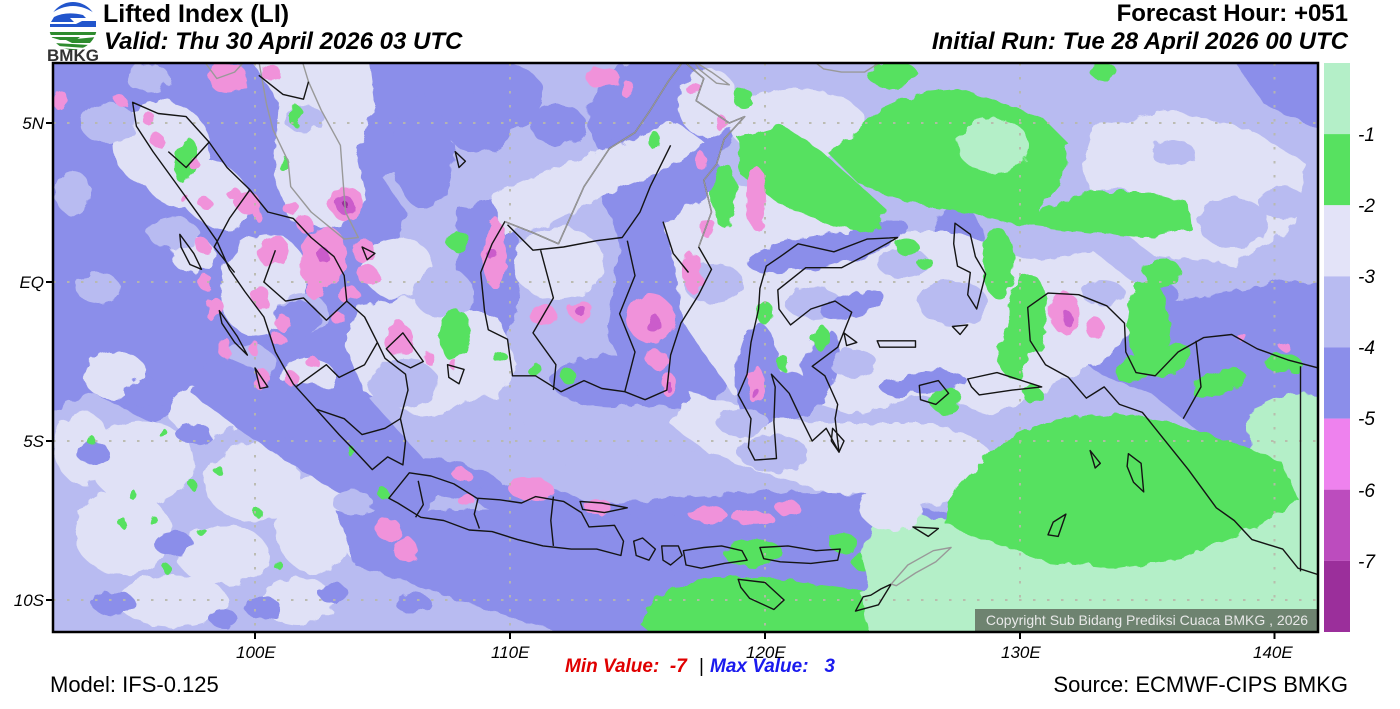 The image size is (1400, 709). Describe the element at coordinates (1366, 277) in the screenshot. I see `svg-text: -3` at that location.